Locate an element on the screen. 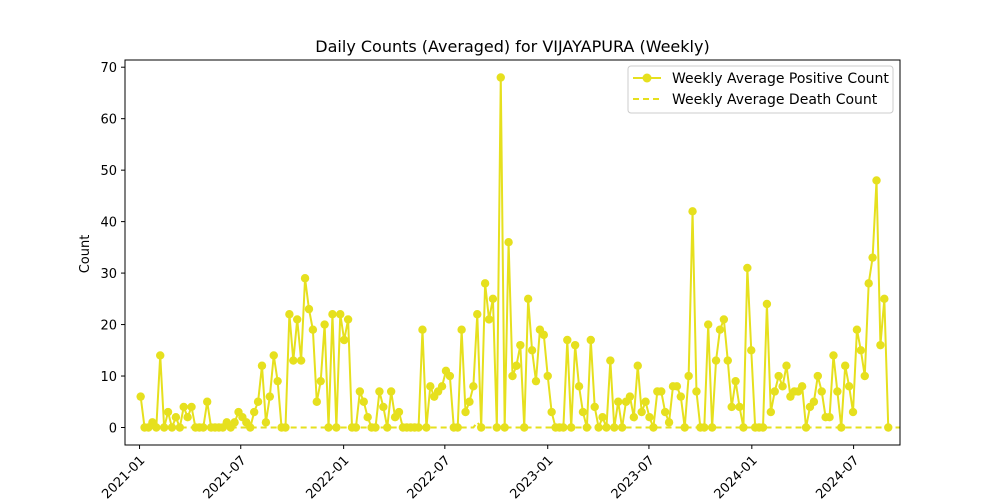 The width and height of the screenshot is (1000, 500). y-tick-label: 20 is located at coordinates (108, 326).